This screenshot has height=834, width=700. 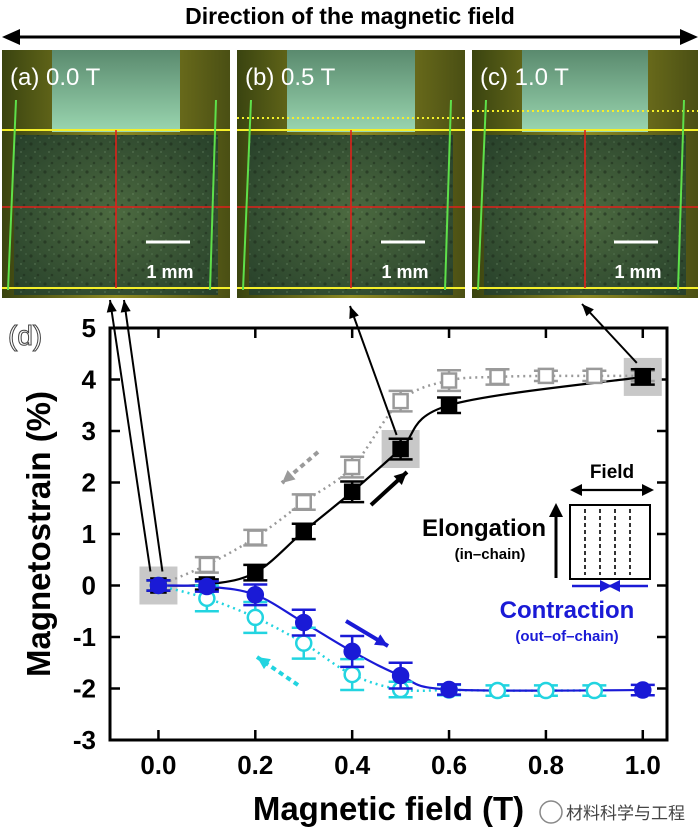 What do you see at coordinates (606, 586) in the screenshot?
I see `inset-contraction-arrowhead-right` at bounding box center [606, 586].